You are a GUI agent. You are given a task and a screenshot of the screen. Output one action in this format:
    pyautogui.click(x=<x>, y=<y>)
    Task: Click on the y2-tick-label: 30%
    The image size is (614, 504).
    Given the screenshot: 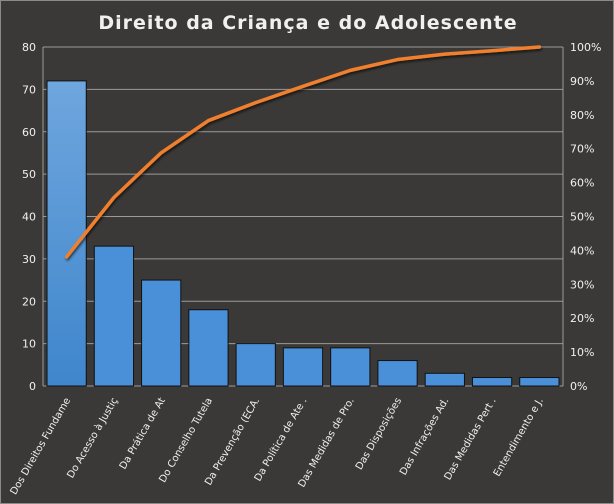 What is the action you would take?
    pyautogui.click(x=582, y=284)
    